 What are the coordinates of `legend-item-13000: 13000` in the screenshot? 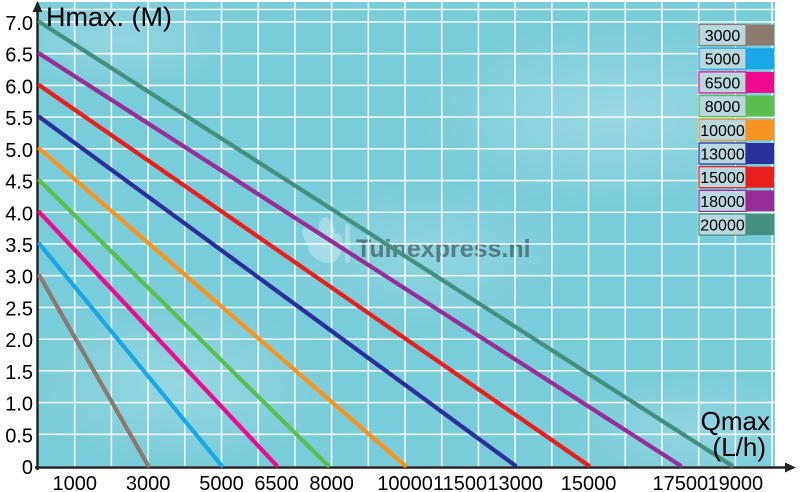 It's located at (736, 153).